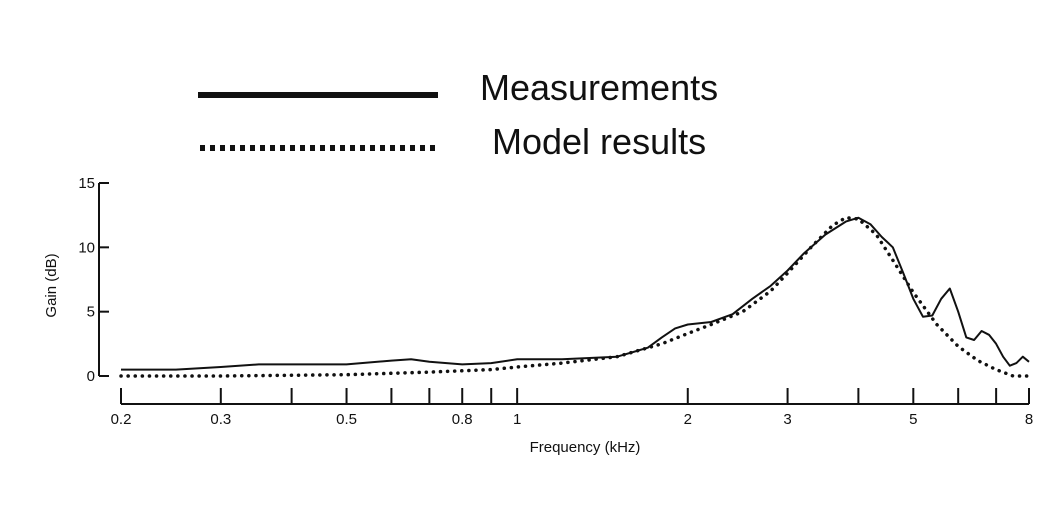 The image size is (1044, 530). I want to click on x-tick-label: 3, so click(787, 419).